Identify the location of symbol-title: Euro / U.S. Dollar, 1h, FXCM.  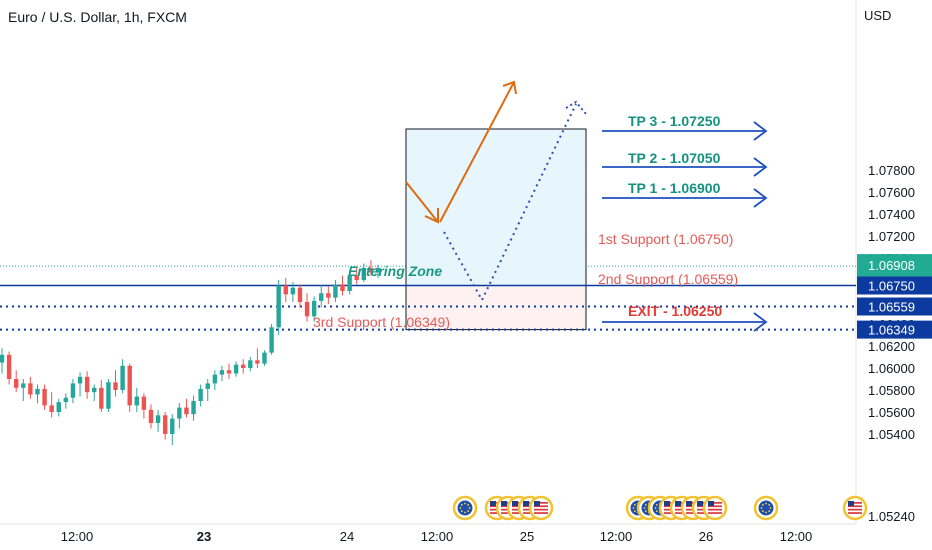
(97, 17).